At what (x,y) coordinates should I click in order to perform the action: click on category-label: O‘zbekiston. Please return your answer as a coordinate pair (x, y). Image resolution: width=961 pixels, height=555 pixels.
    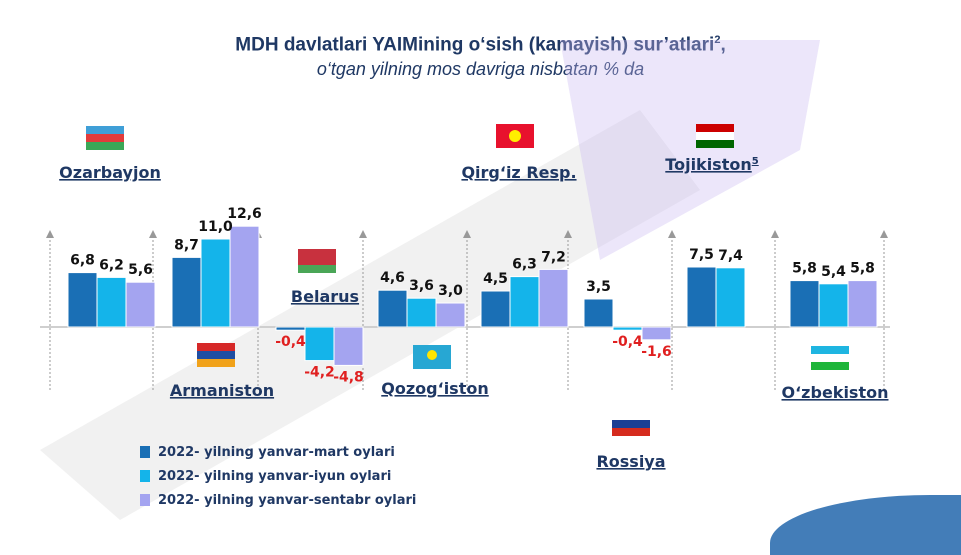
    Looking at the image, I should click on (835, 392).